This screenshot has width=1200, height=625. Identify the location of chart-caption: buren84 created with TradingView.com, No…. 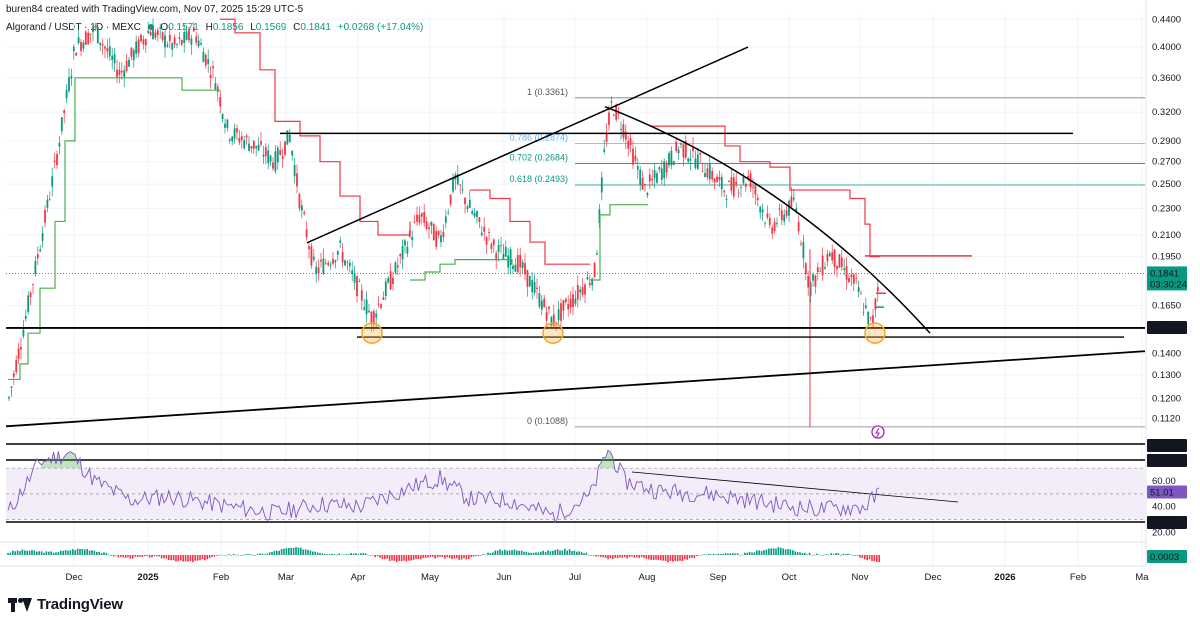
(155, 9).